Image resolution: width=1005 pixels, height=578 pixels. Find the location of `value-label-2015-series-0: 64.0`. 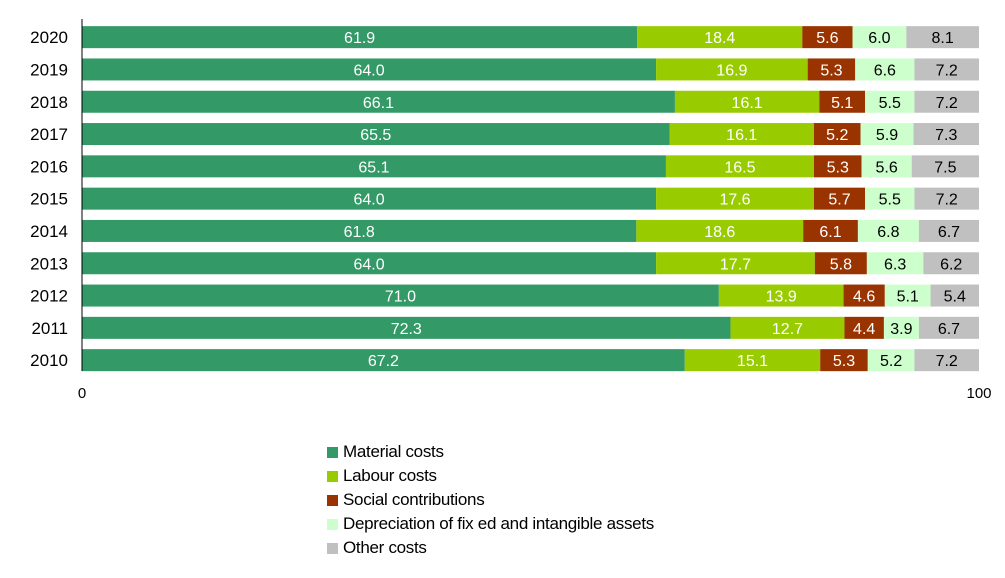

value-label-2015-series-0: 64.0 is located at coordinates (368, 200).